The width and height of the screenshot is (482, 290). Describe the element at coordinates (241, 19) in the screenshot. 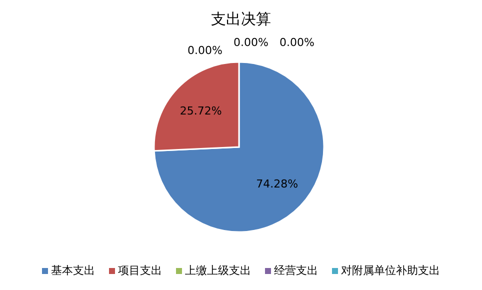

I see `chart-title: 支出决算` at that location.